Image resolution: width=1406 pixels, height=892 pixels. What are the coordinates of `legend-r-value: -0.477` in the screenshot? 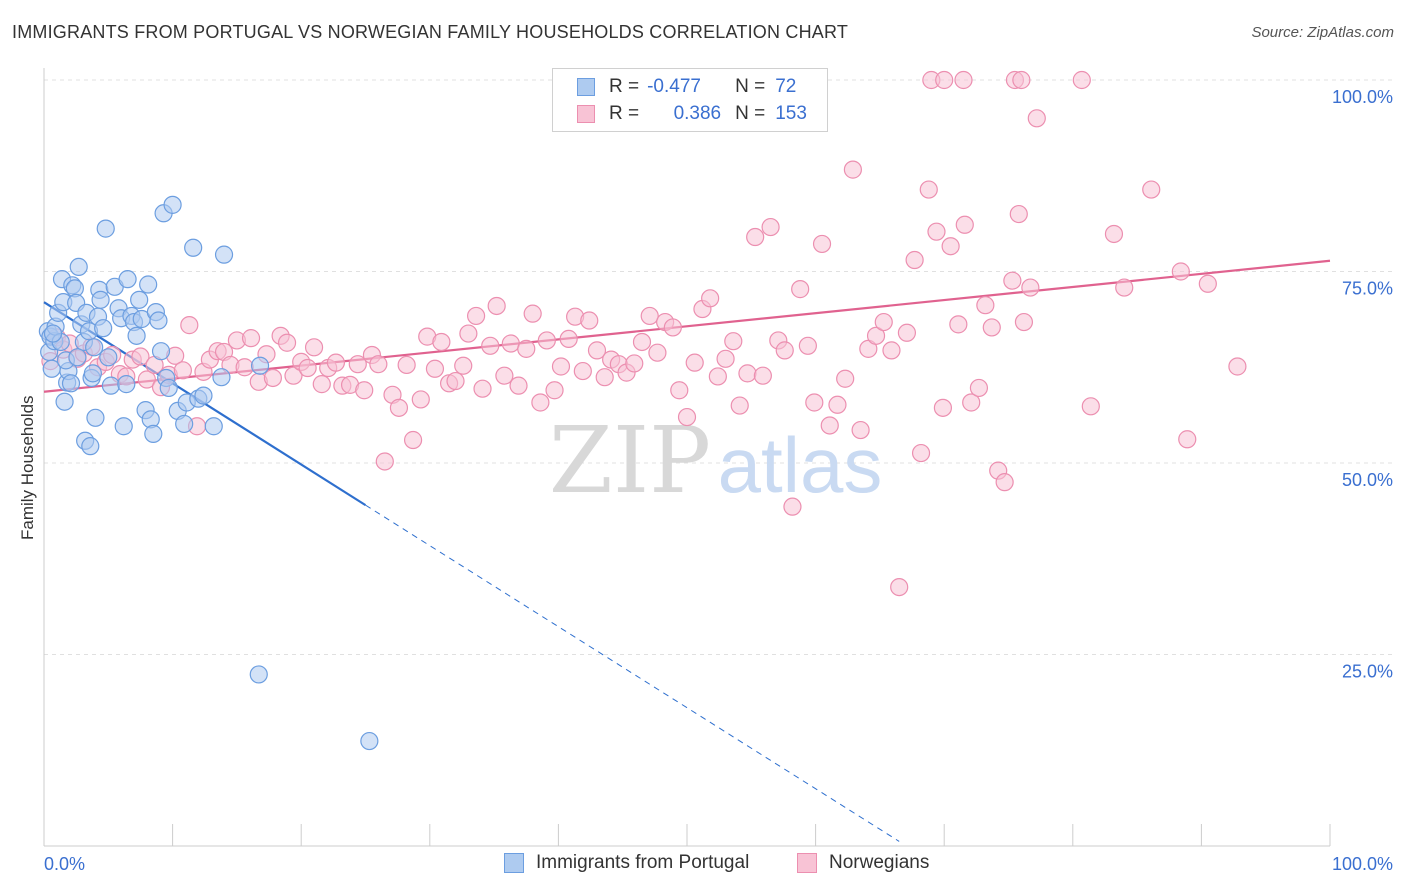 It's located at (674, 86).